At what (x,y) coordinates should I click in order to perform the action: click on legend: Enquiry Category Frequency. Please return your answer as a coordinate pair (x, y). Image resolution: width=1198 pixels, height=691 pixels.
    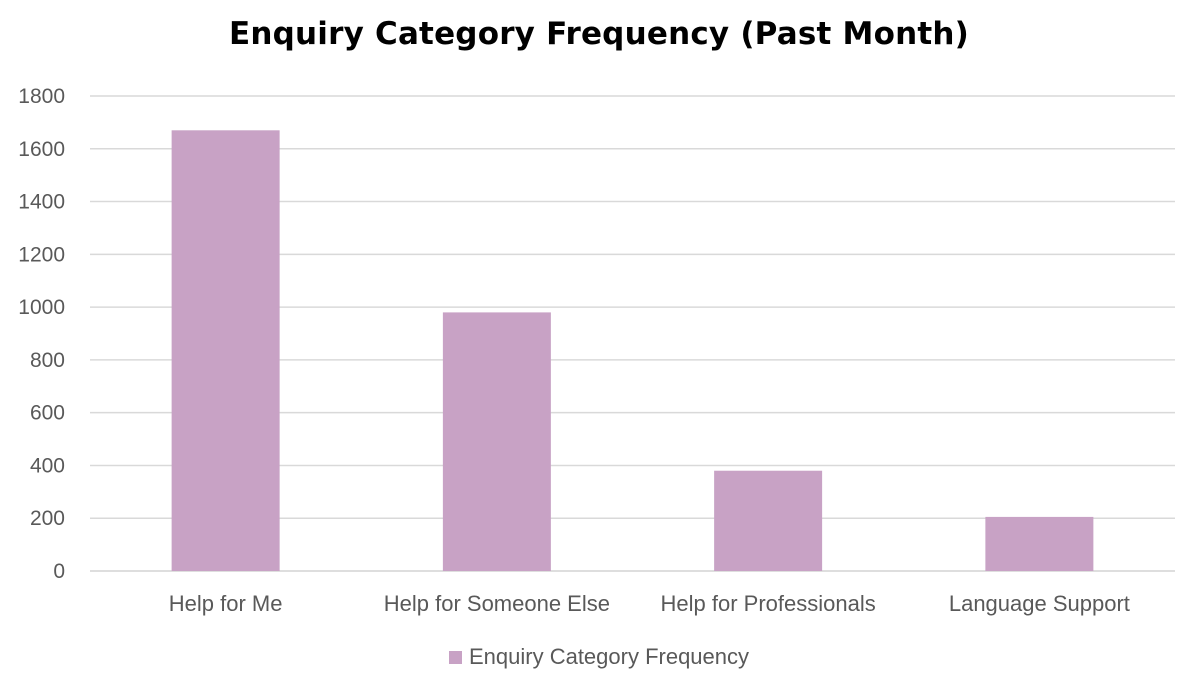
    Looking at the image, I should click on (599, 657).